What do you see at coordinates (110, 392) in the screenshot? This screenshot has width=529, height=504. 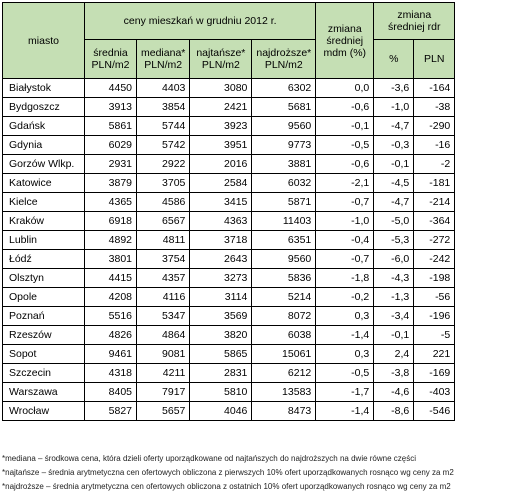 I see `avg-price-cell: 8405` at bounding box center [110, 392].